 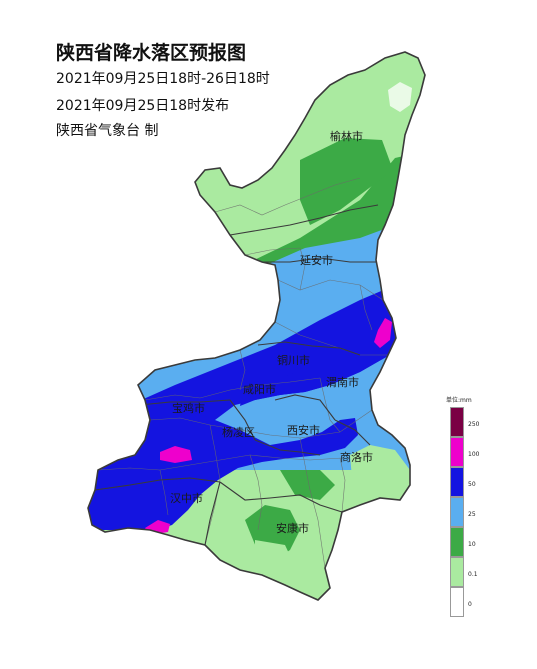 What do you see at coordinates (259, 389) in the screenshot?
I see `city-label-xianyang: 咸阳市` at bounding box center [259, 389].